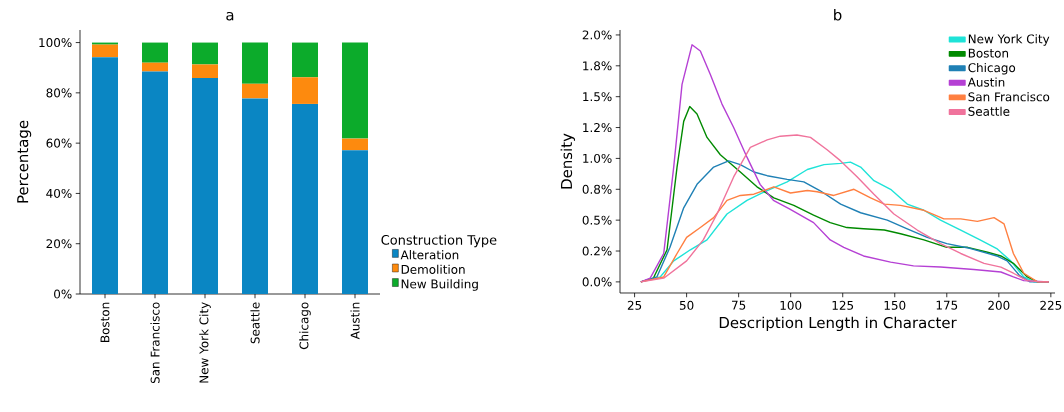  Describe the element at coordinates (355, 321) in the screenshot. I see `x-tick-label: Austin` at that location.